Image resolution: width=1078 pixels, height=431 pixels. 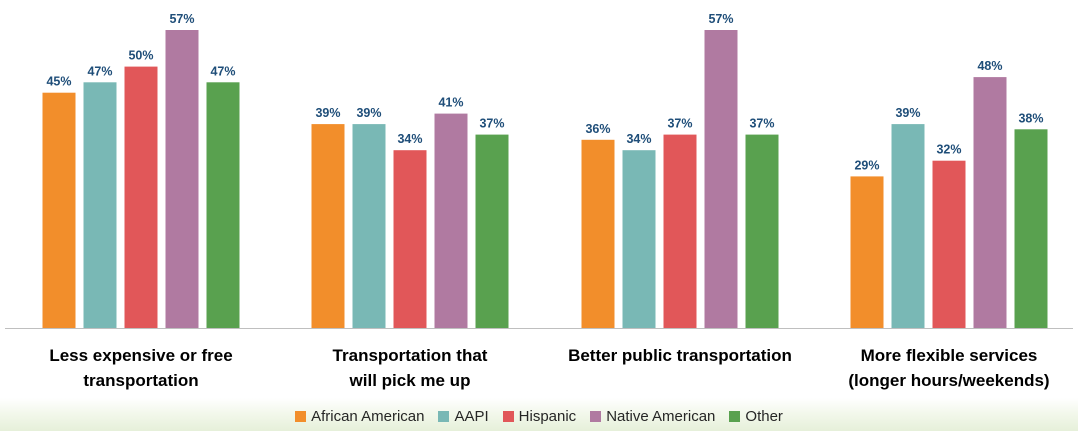 I want to click on legend-item: AAPI, so click(x=463, y=416).